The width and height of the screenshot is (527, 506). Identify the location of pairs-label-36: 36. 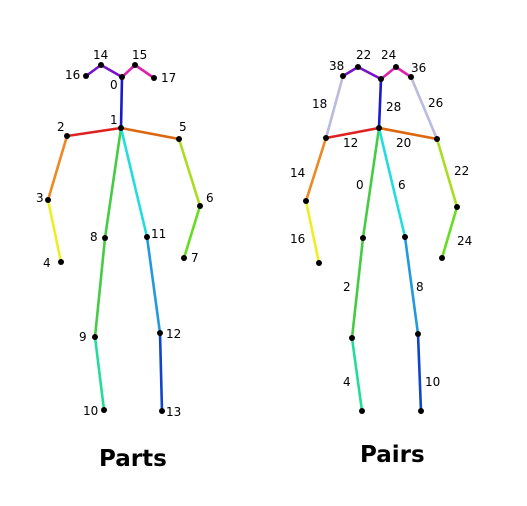
(418, 68).